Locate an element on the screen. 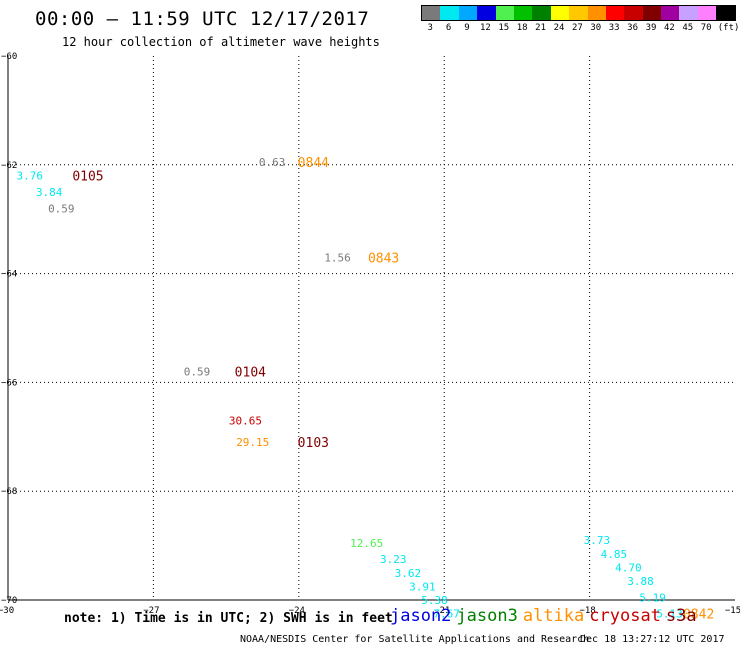 This screenshot has width=740, height=650. color-scale-label: 70 is located at coordinates (706, 28).